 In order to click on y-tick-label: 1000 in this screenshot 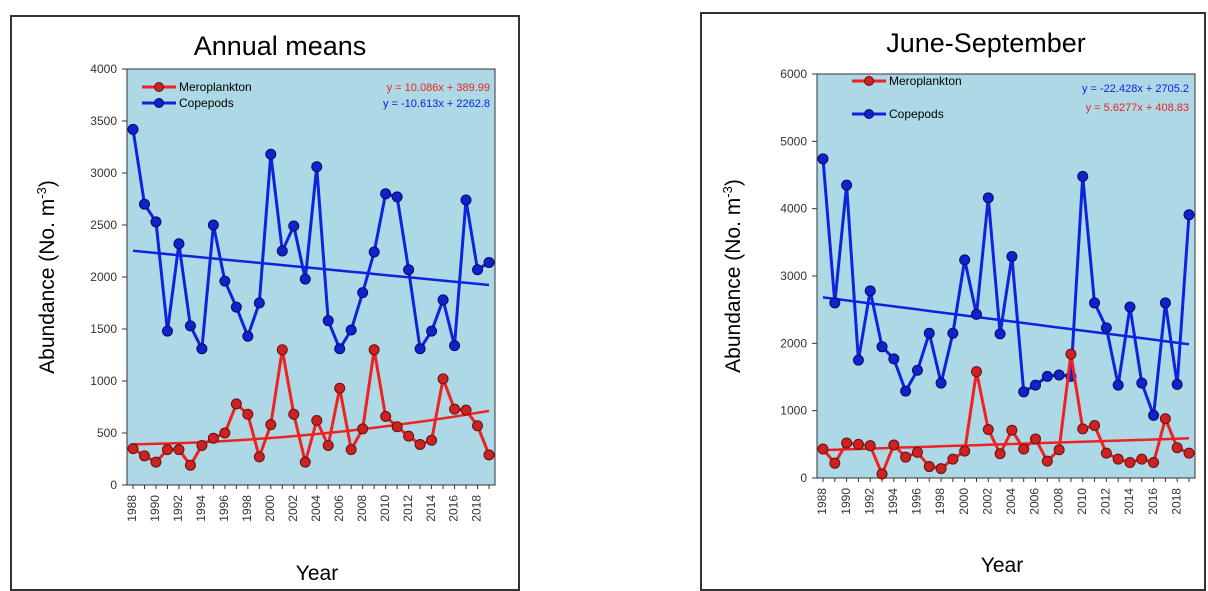, I will do `click(103, 381)`.